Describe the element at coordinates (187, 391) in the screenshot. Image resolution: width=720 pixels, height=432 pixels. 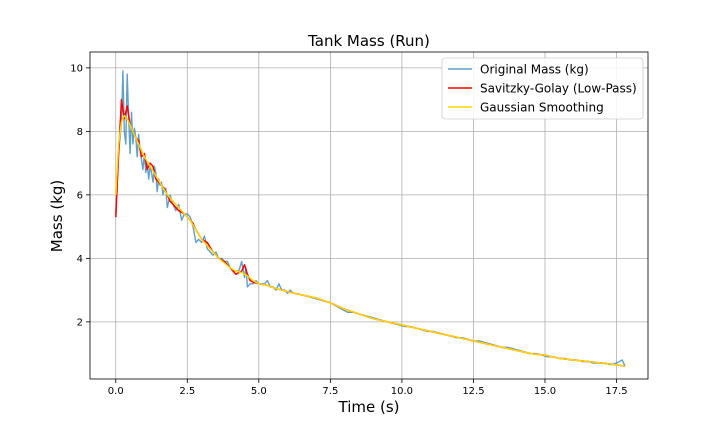
I see `x-tick-label: 2.5` at that location.